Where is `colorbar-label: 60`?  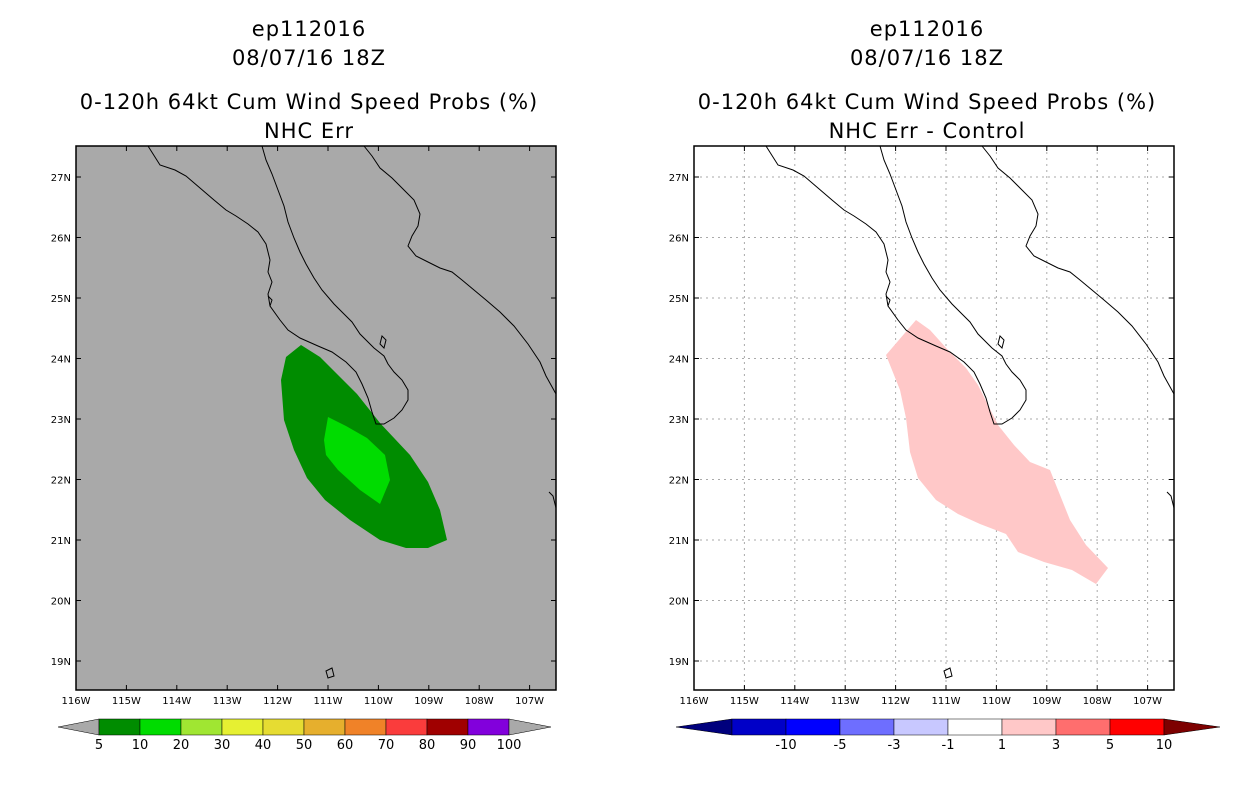 colorbar-label: 60 is located at coordinates (345, 745).